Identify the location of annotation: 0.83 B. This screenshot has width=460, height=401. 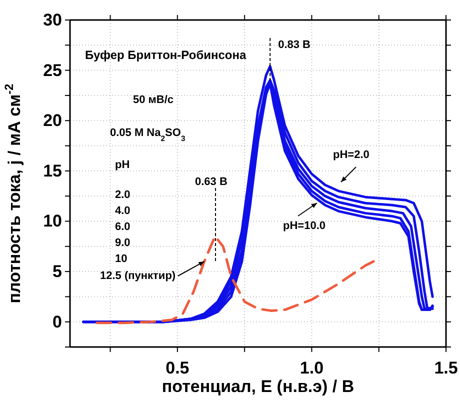
(294, 45).